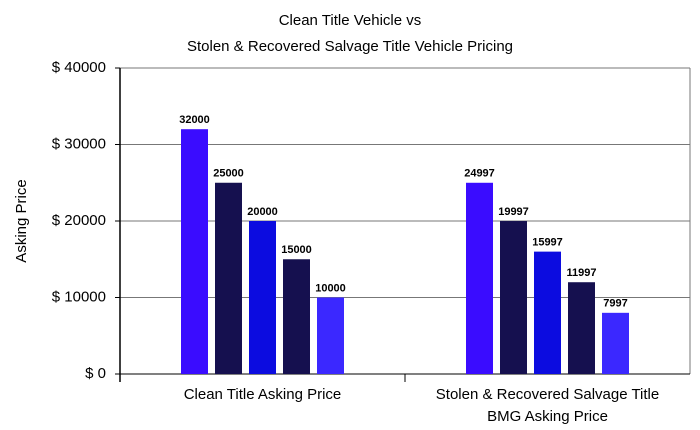  What do you see at coordinates (615, 304) in the screenshot?
I see `data-label: 7997` at bounding box center [615, 304].